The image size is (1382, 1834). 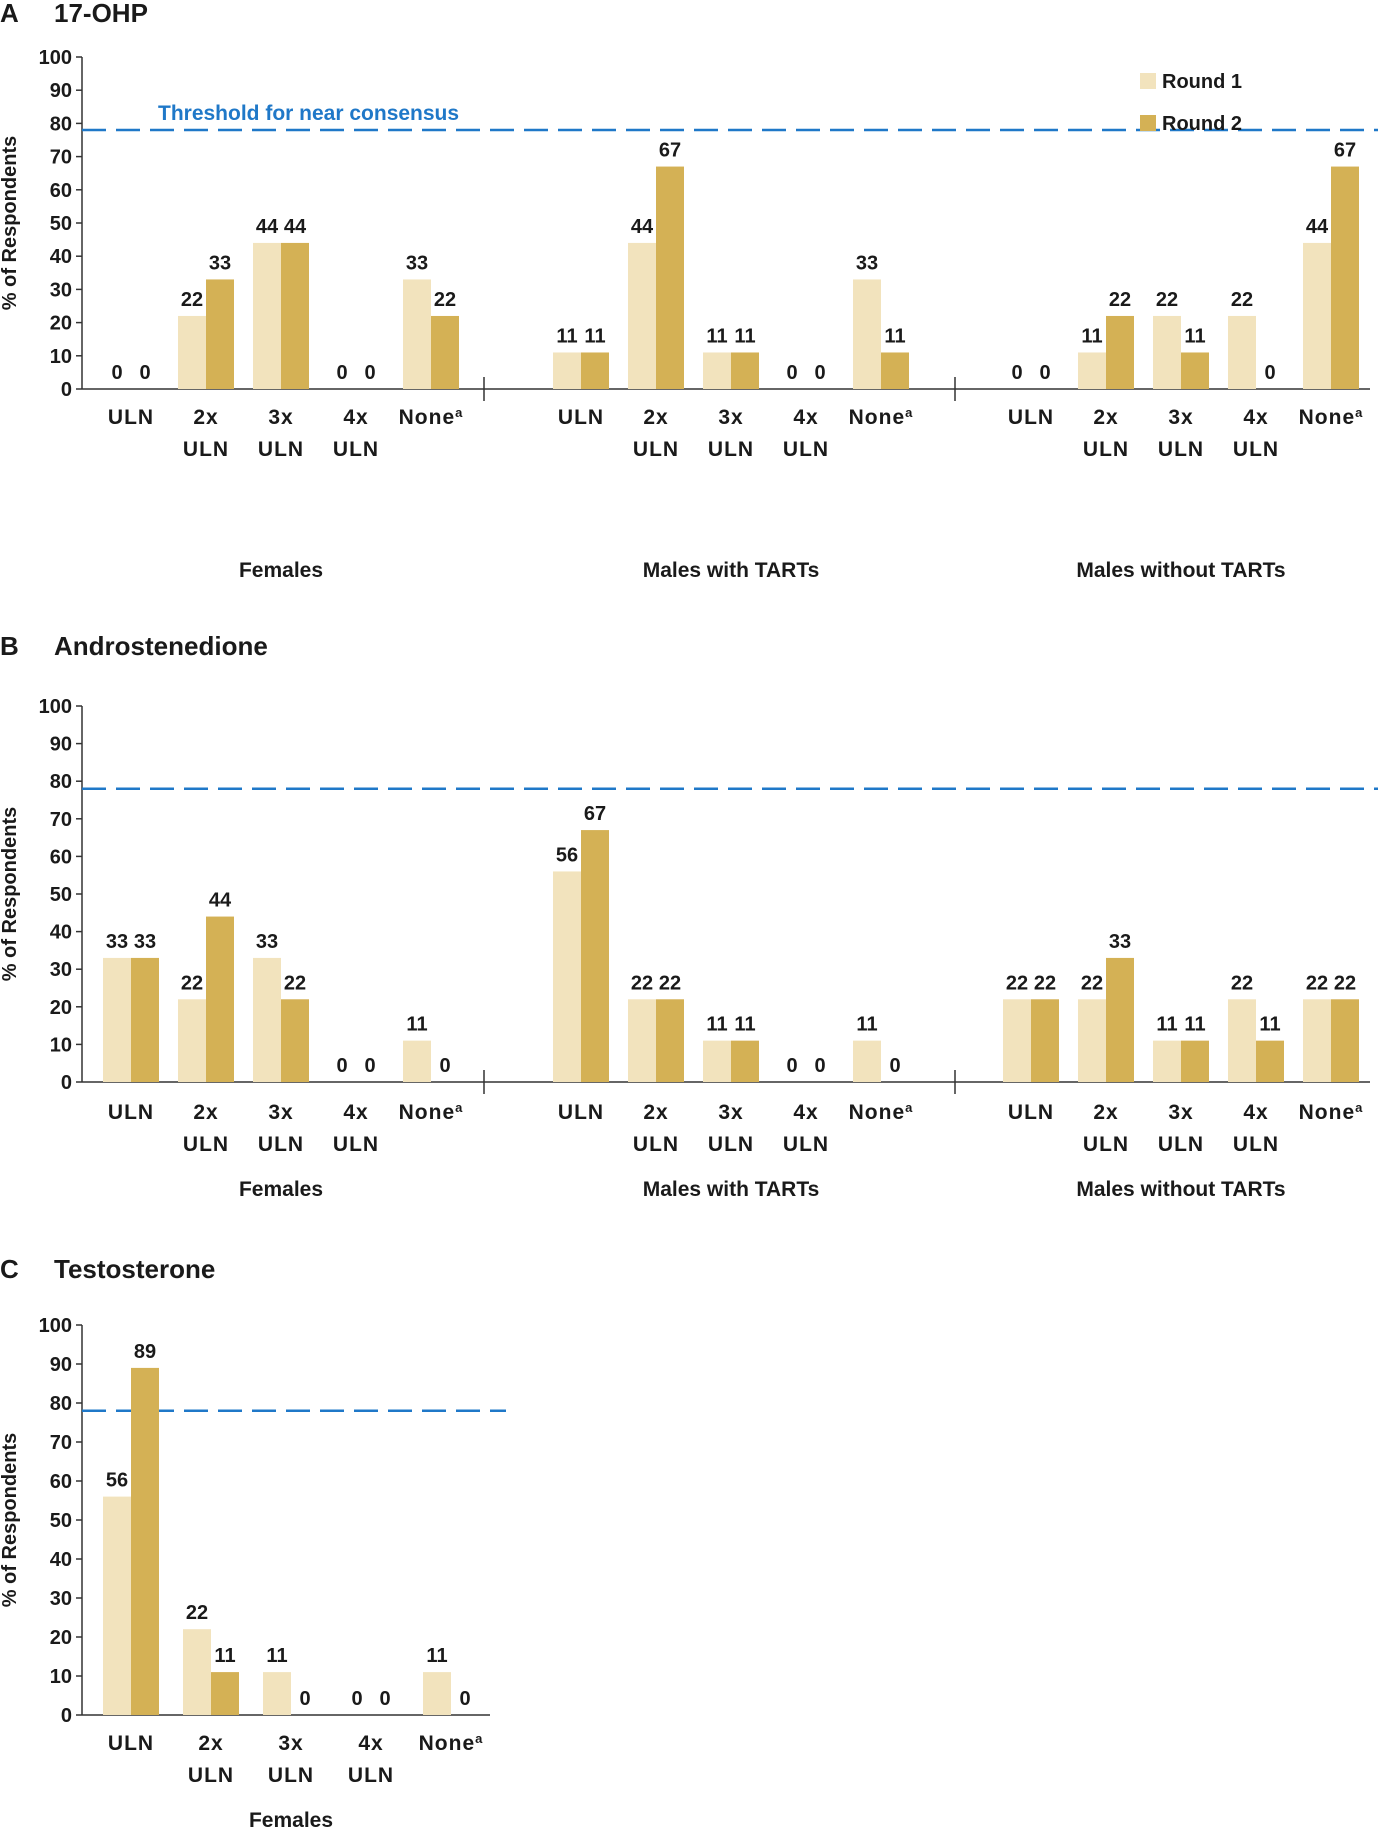 I want to click on group-label: Females, so click(x=281, y=1189).